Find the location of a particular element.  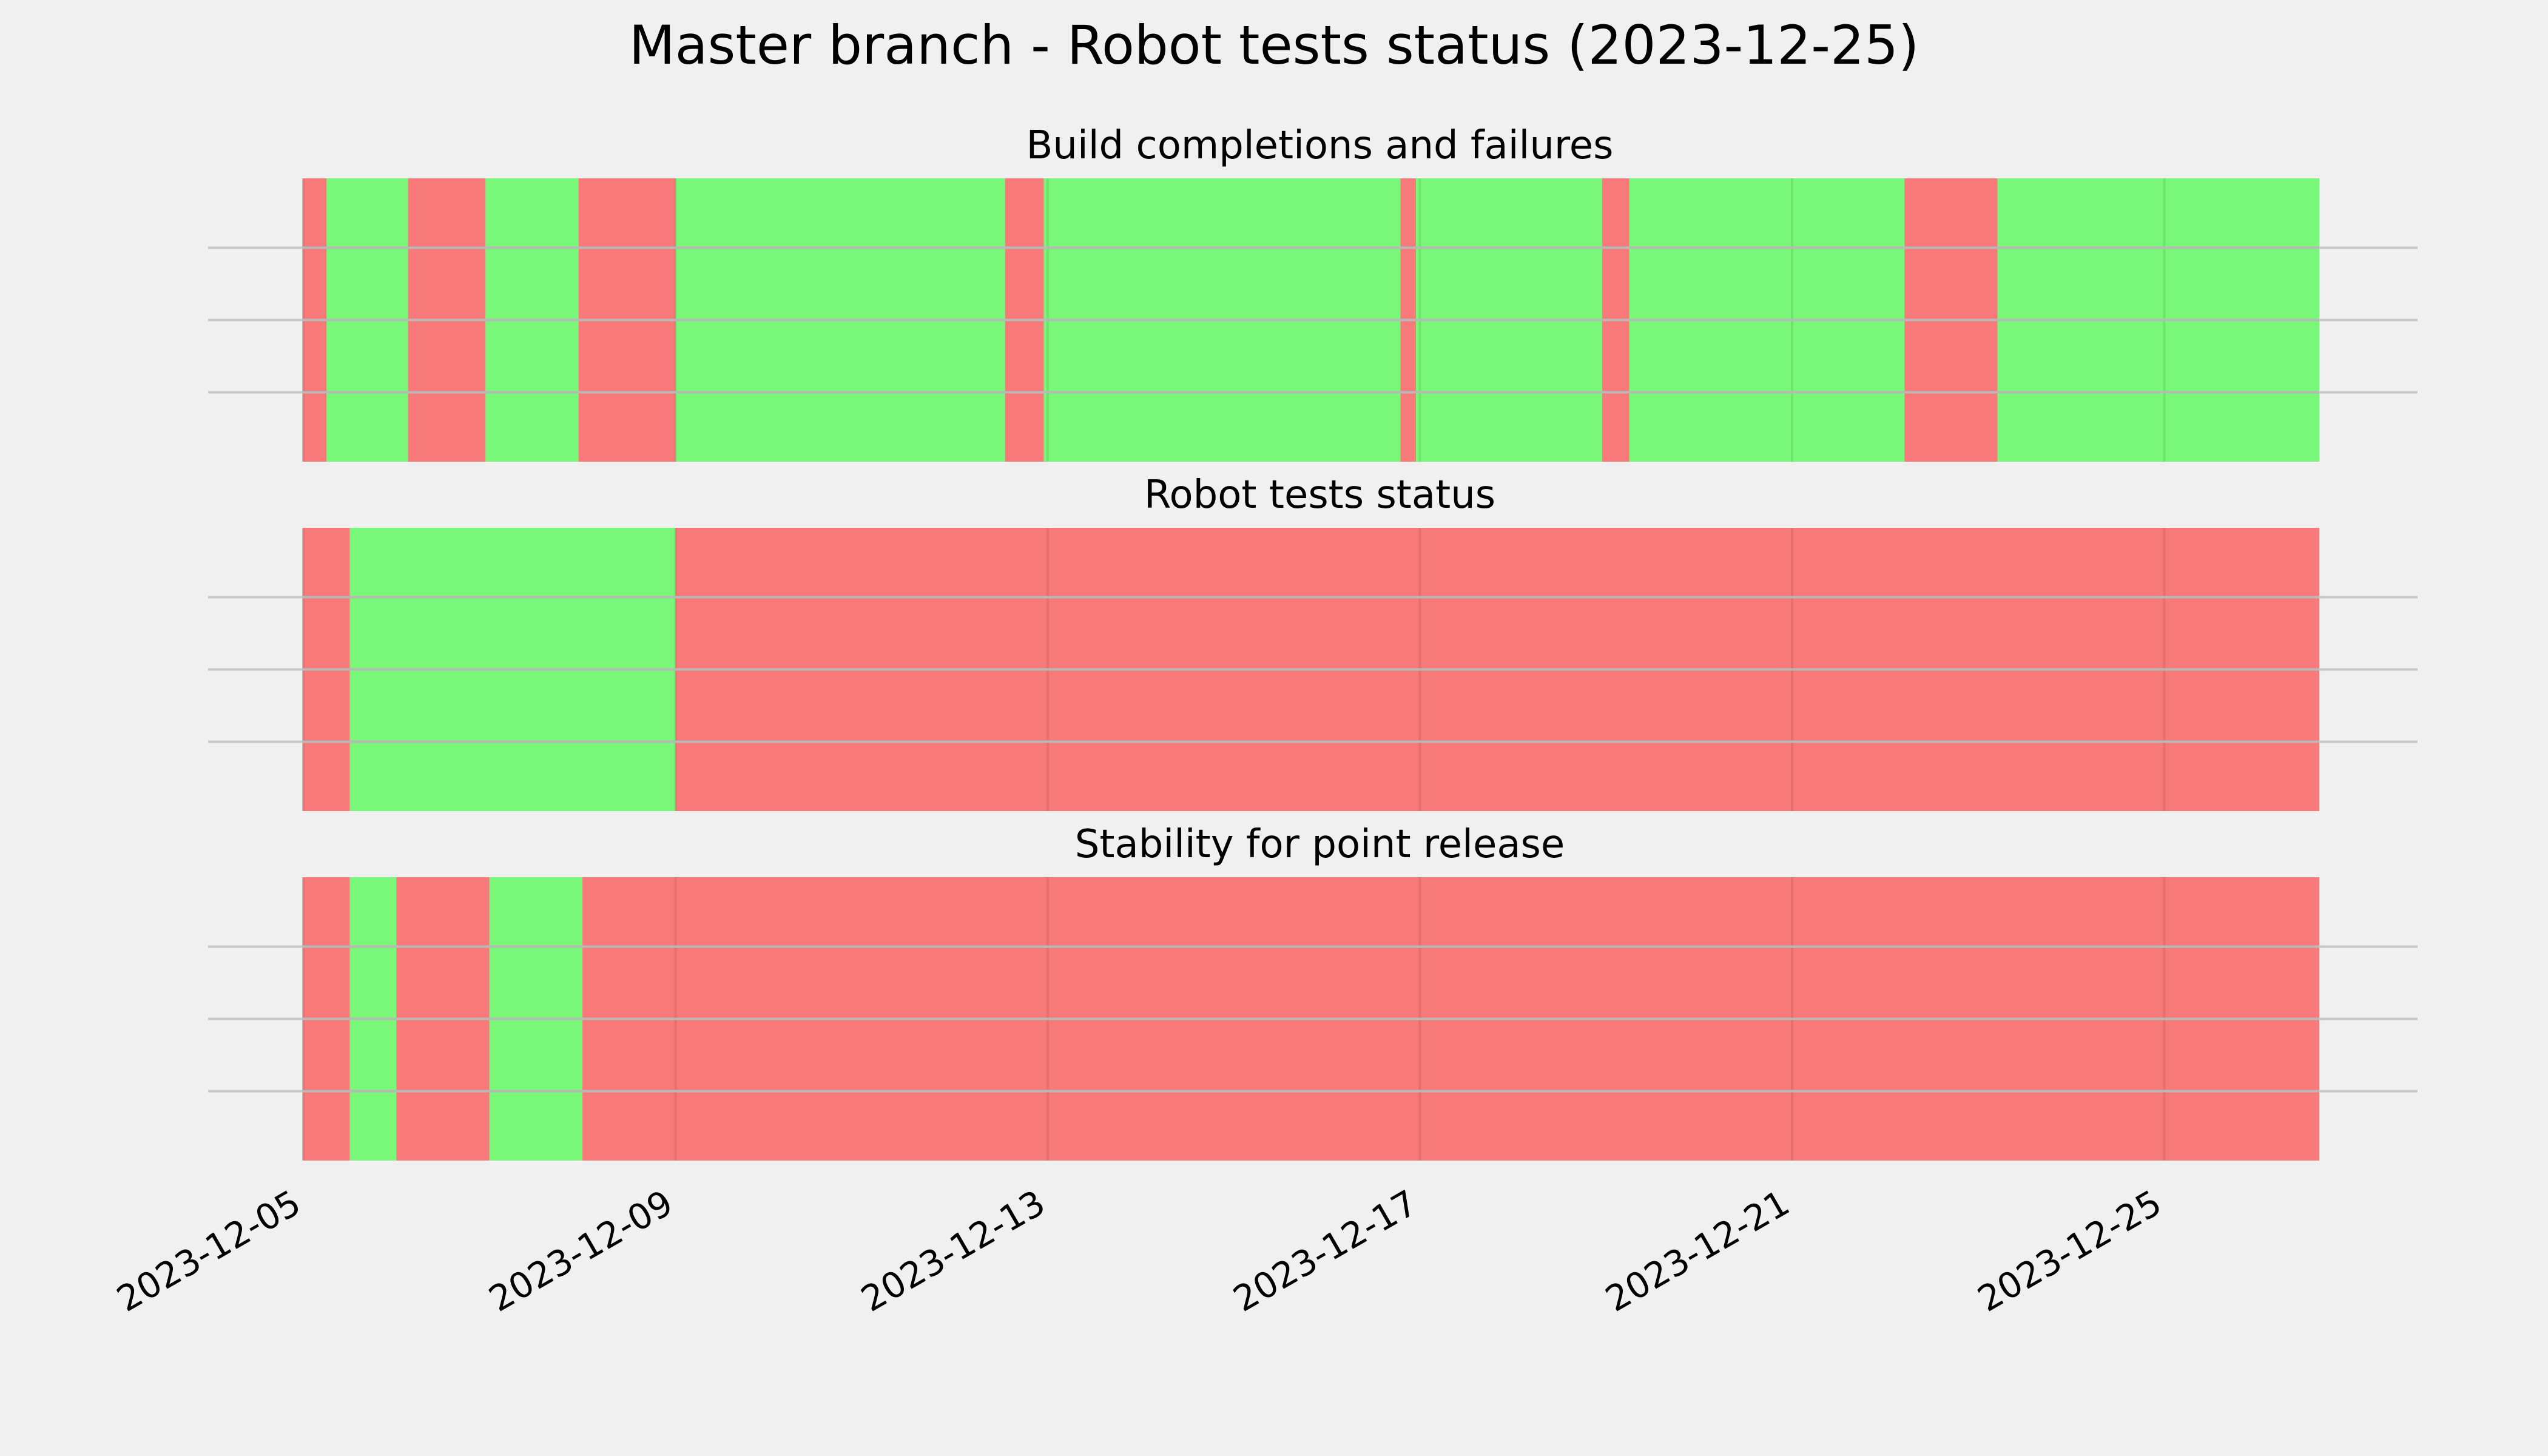

panel-title: Stability for point release is located at coordinates (1320, 844).